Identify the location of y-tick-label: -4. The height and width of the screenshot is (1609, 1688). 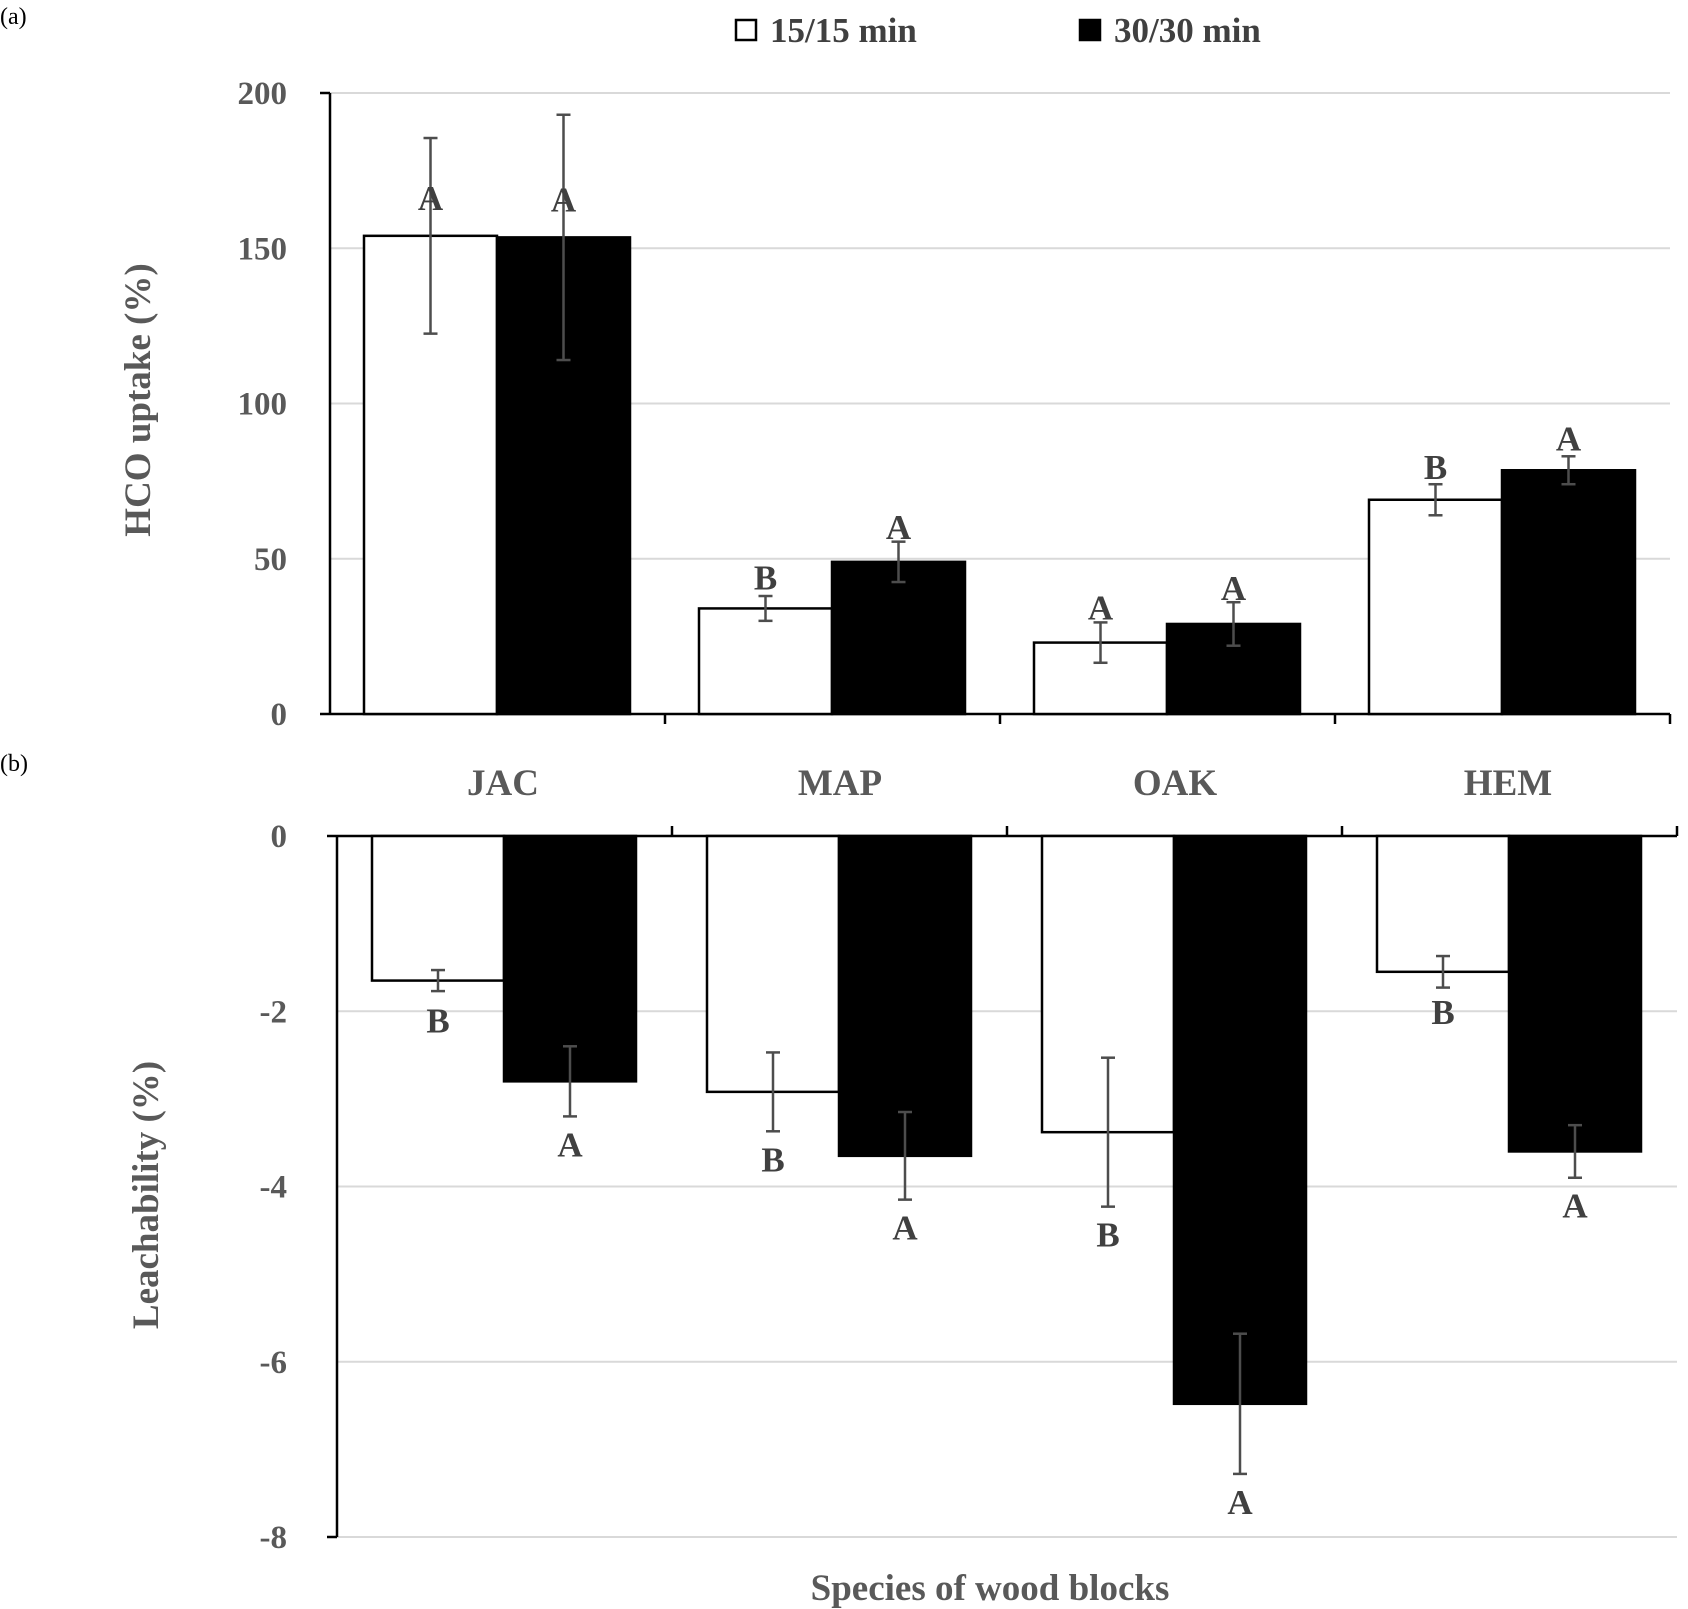
(274, 1188).